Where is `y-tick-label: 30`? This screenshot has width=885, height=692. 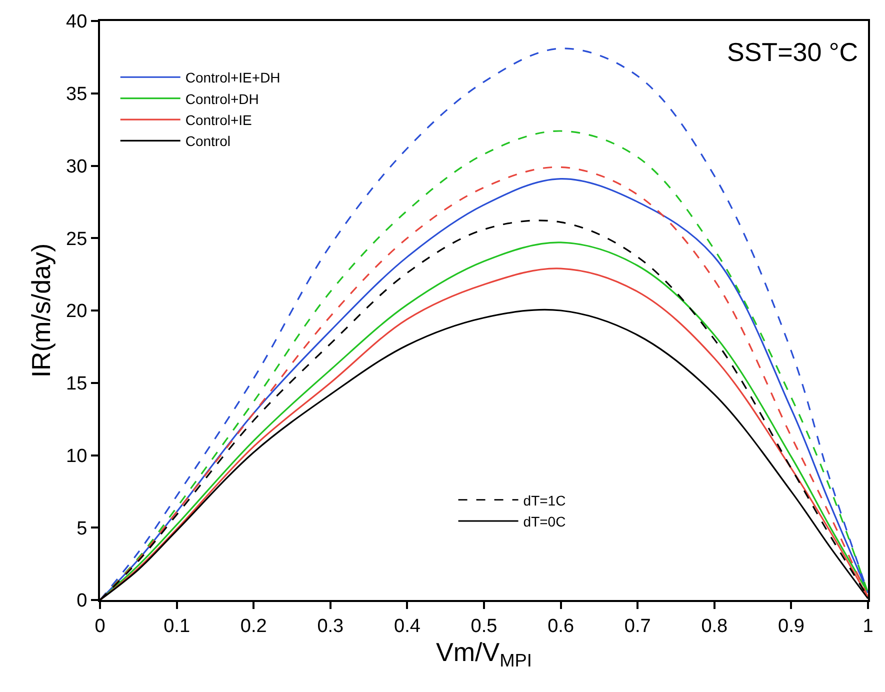
y-tick-label: 30 is located at coordinates (77, 167).